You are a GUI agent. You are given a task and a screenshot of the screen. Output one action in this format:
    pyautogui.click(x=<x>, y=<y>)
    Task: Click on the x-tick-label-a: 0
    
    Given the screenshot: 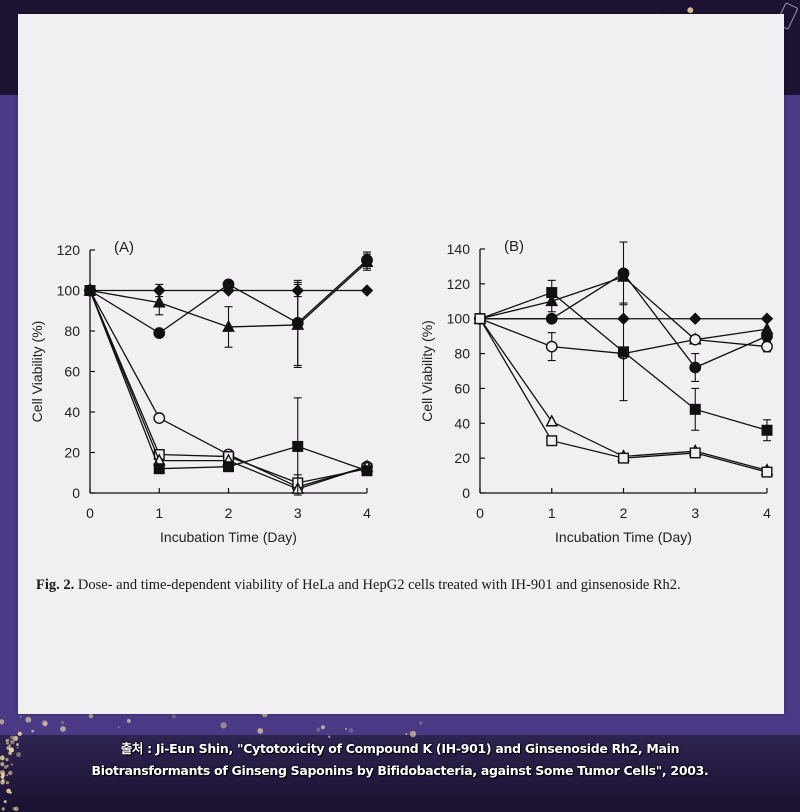 What is the action you would take?
    pyautogui.click(x=90, y=513)
    